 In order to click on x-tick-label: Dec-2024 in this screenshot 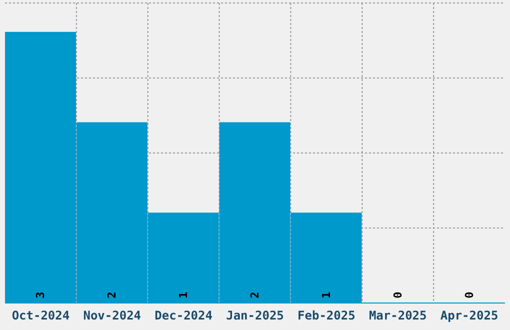, I will do `click(183, 315)`.